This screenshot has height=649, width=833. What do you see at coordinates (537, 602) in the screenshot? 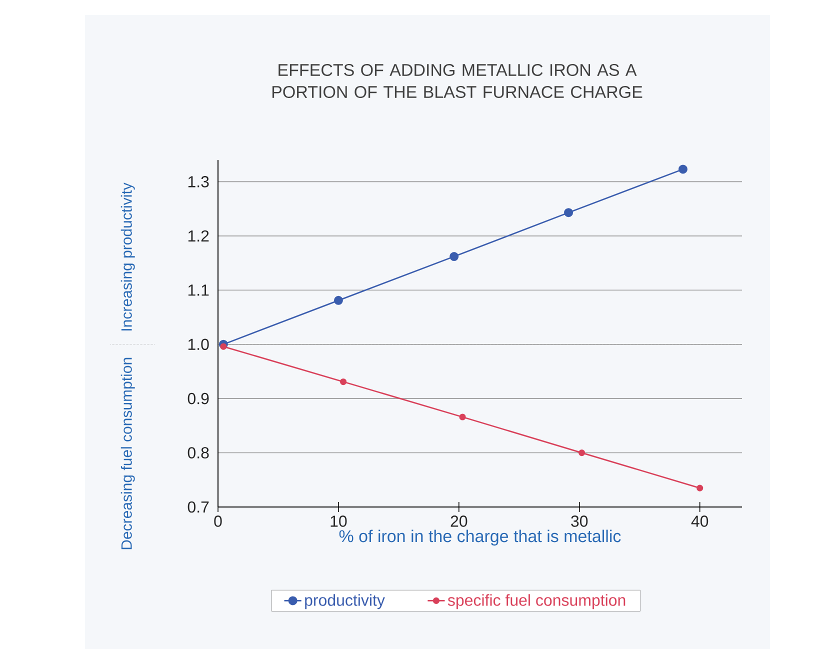
I see `legend-label: specific fuel consumption` at bounding box center [537, 602].